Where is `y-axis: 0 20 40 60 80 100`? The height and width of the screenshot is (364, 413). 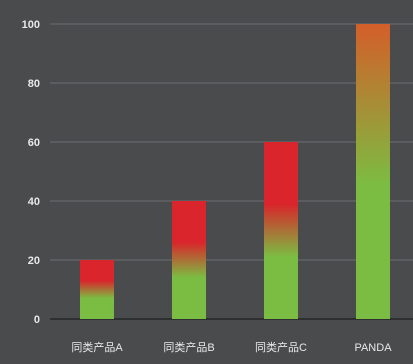
y-axis: 0 20 40 60 80 100 is located at coordinates (31, 172).